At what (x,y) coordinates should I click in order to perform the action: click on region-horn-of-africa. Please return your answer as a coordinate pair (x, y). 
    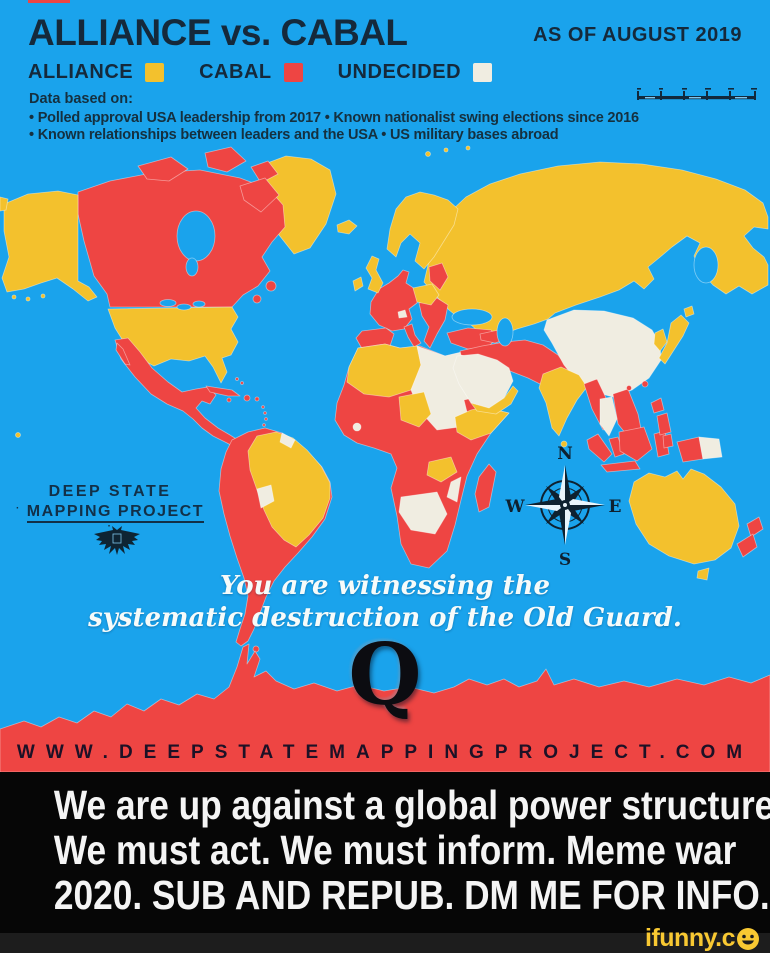
    Looking at the image, I should click on (482, 423).